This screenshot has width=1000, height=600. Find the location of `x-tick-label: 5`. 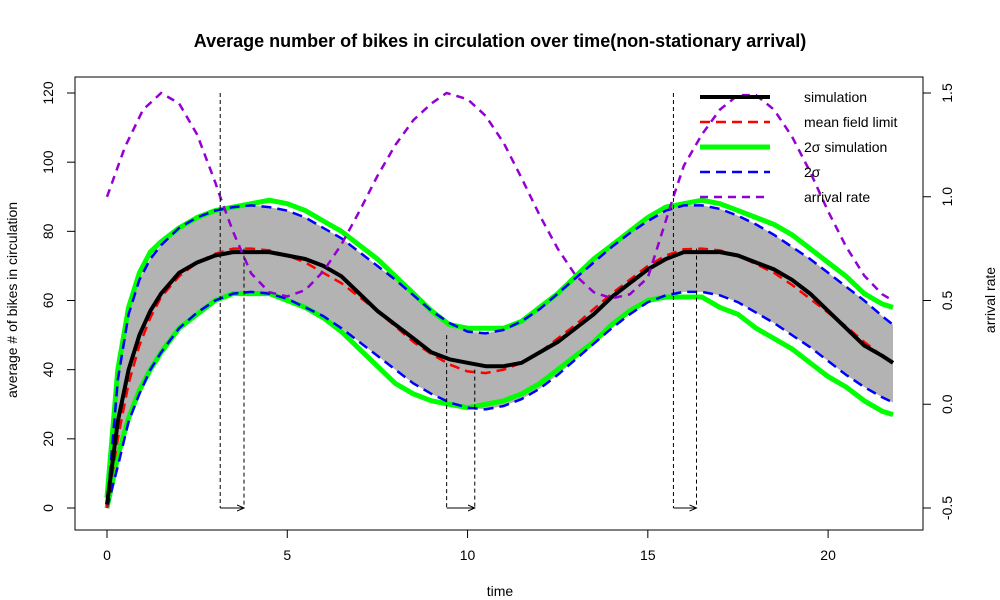

x-tick-label: 5 is located at coordinates (287, 555).